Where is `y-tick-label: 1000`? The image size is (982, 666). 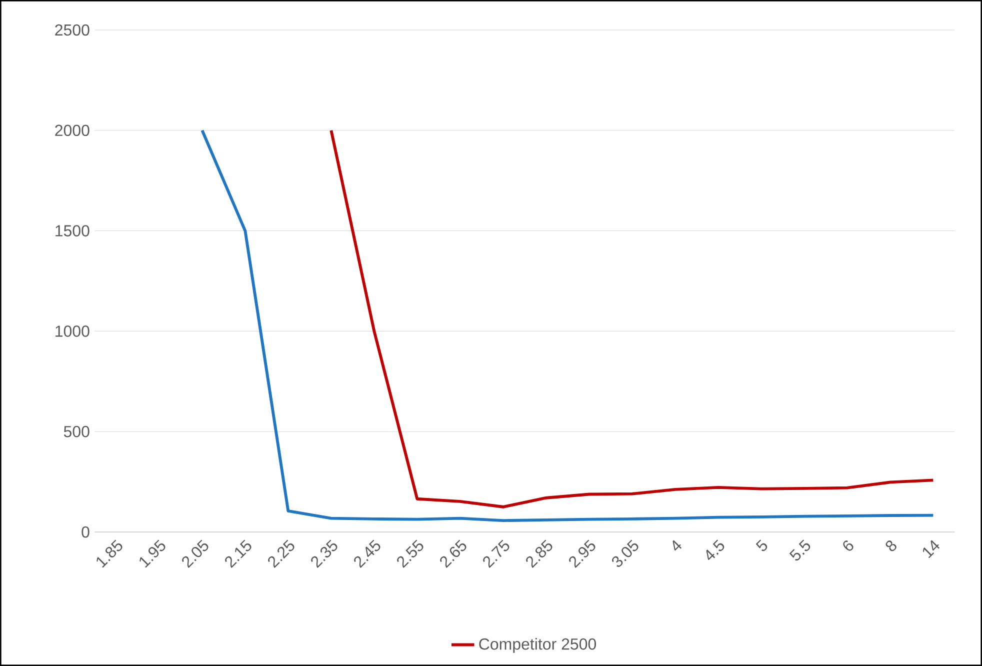
y-tick-label: 1000 is located at coordinates (73, 331).